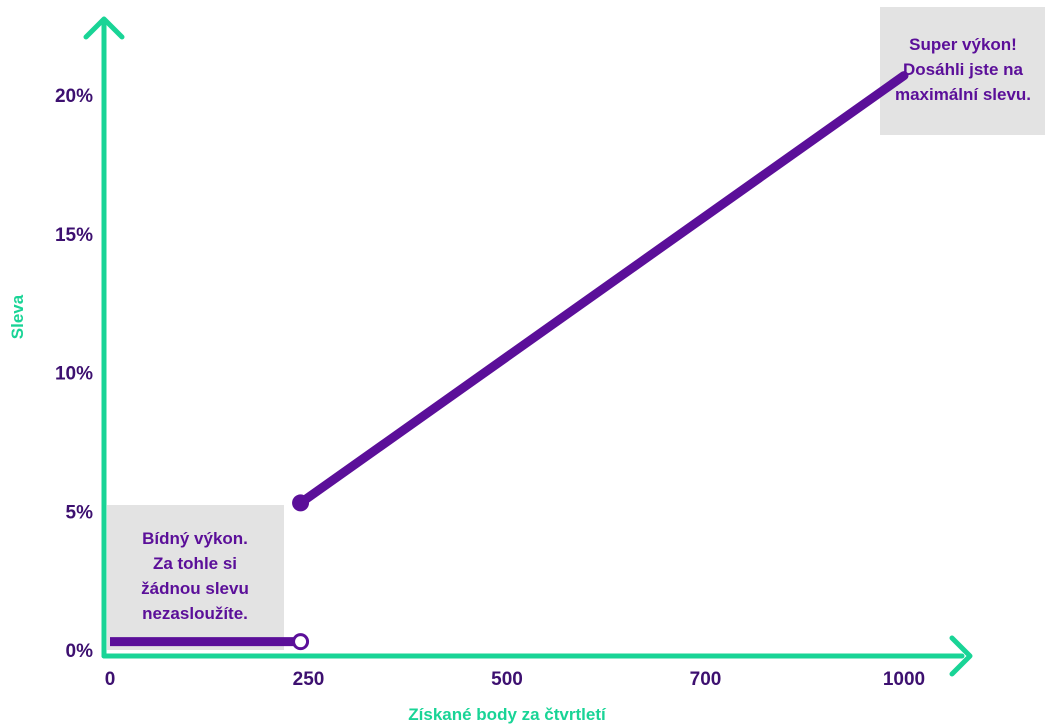 The width and height of the screenshot is (1045, 725). Describe the element at coordinates (904, 679) in the screenshot. I see `x-tick-label: 1000` at that location.